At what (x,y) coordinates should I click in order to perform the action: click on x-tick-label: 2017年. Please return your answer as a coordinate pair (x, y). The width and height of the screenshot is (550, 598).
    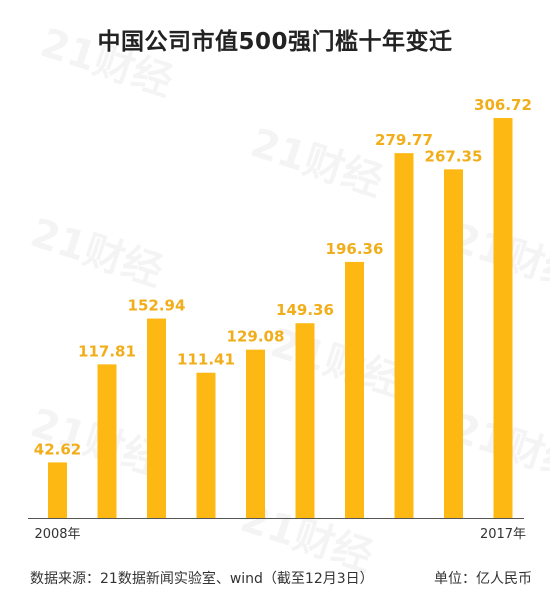
    Looking at the image, I should click on (503, 534).